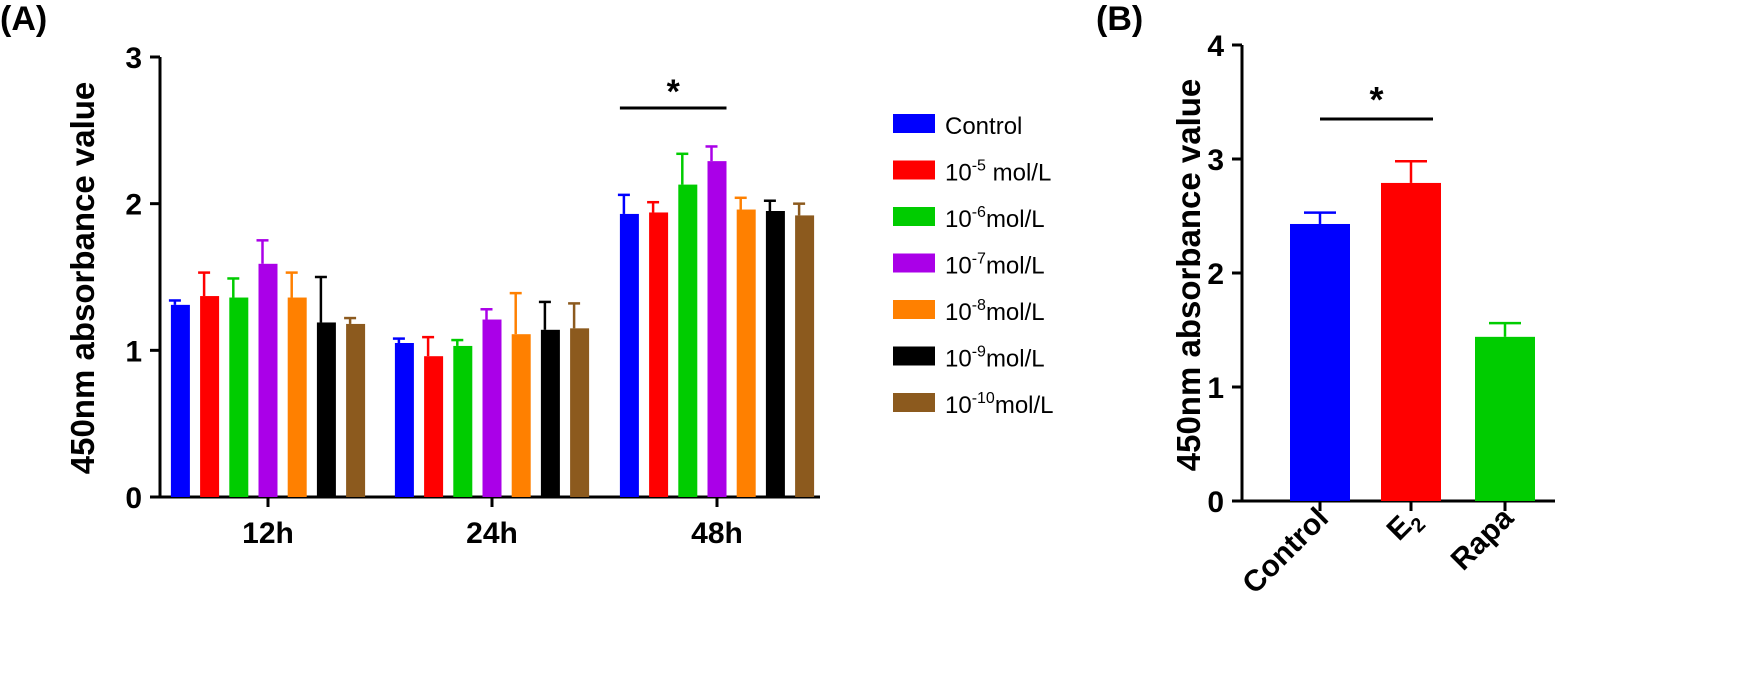  Describe the element at coordinates (268, 533) in the screenshot. I see `panel-a-x-tick-label: 12h` at that location.